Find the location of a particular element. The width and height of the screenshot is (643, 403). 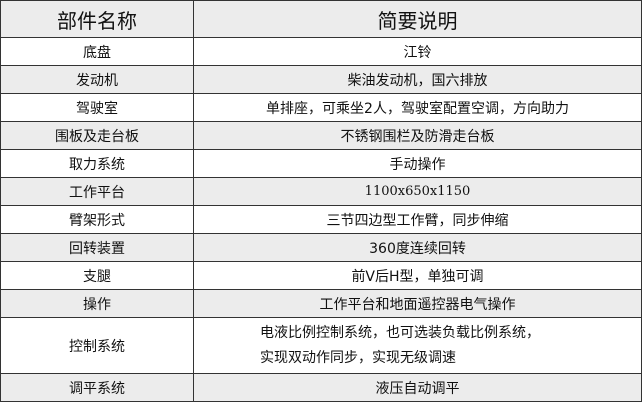

table-row: 回转装置 360度连续回转 is located at coordinates (321, 247).